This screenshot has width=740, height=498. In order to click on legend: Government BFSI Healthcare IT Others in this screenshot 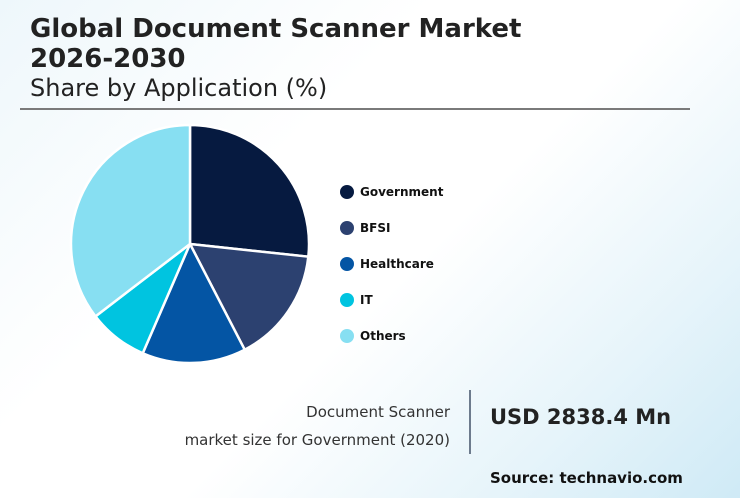, I will do `click(391, 264)`.